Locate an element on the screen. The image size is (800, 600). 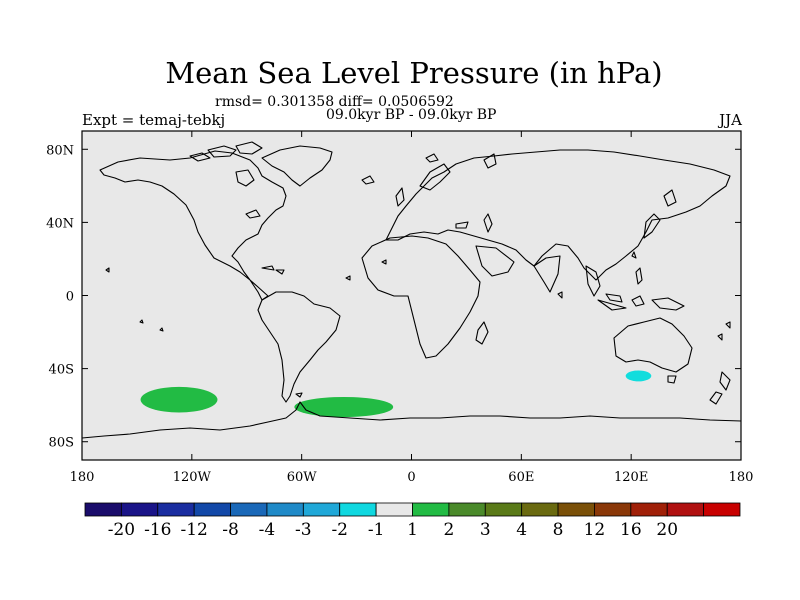
south-atlantic-anomaly is located at coordinates (344, 407).